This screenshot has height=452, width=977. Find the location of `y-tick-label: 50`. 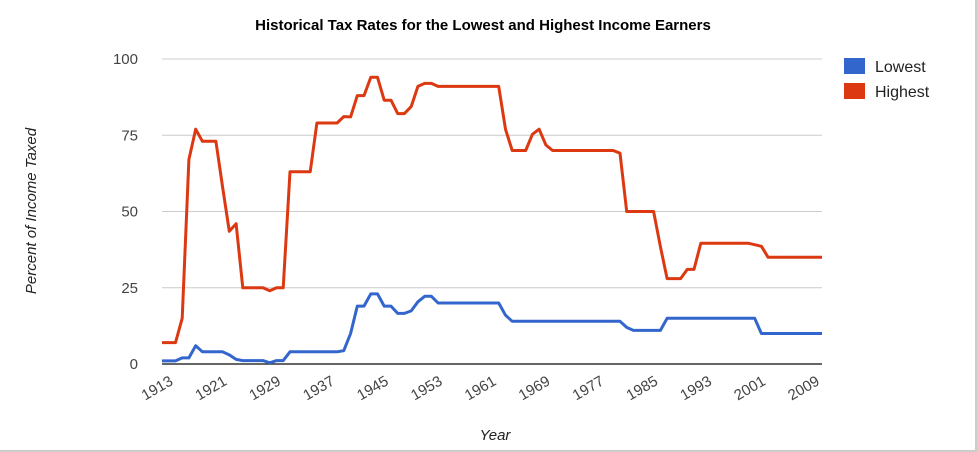

y-tick-label: 50 is located at coordinates (129, 212).